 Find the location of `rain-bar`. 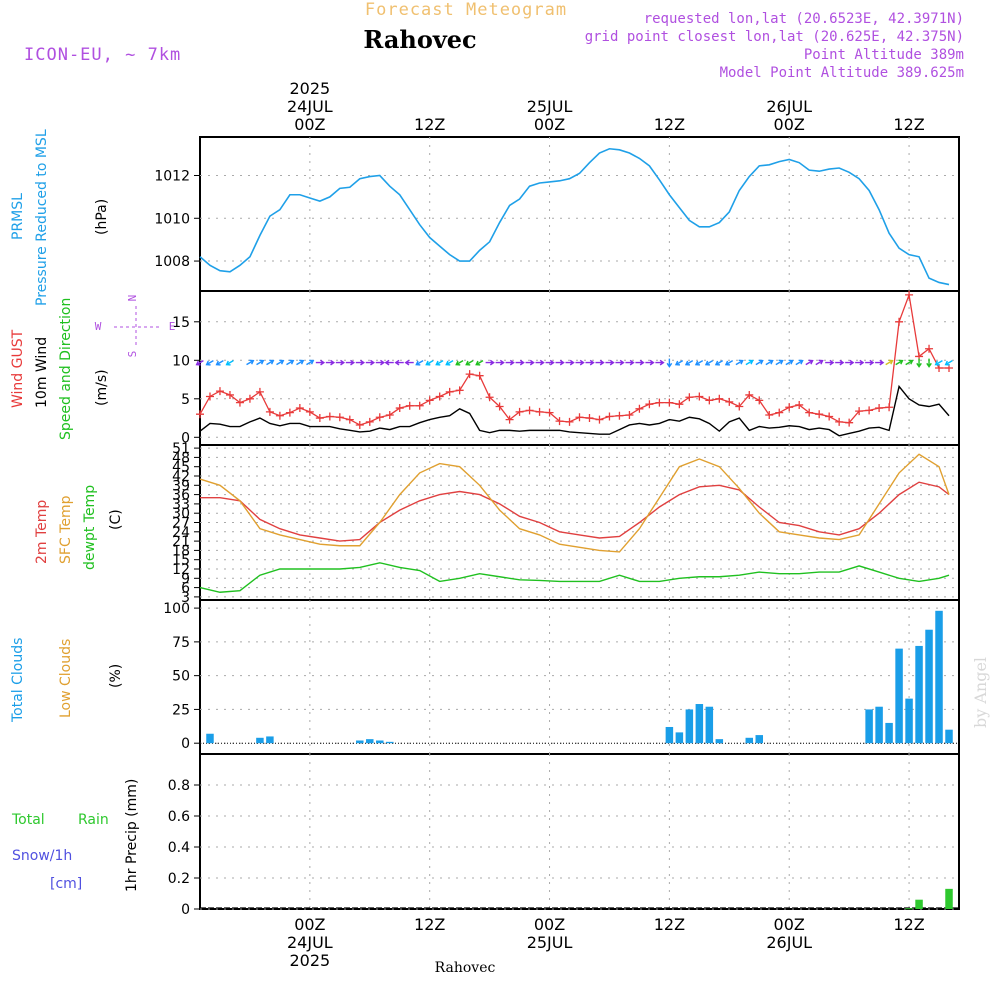

rain-bar is located at coordinates (909, 909).